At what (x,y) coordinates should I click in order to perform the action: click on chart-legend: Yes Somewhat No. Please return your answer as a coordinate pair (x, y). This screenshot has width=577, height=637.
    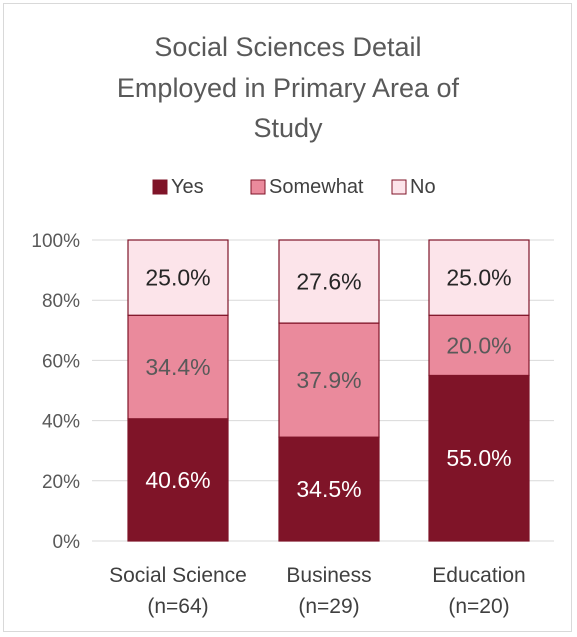
    Looking at the image, I should click on (294, 187).